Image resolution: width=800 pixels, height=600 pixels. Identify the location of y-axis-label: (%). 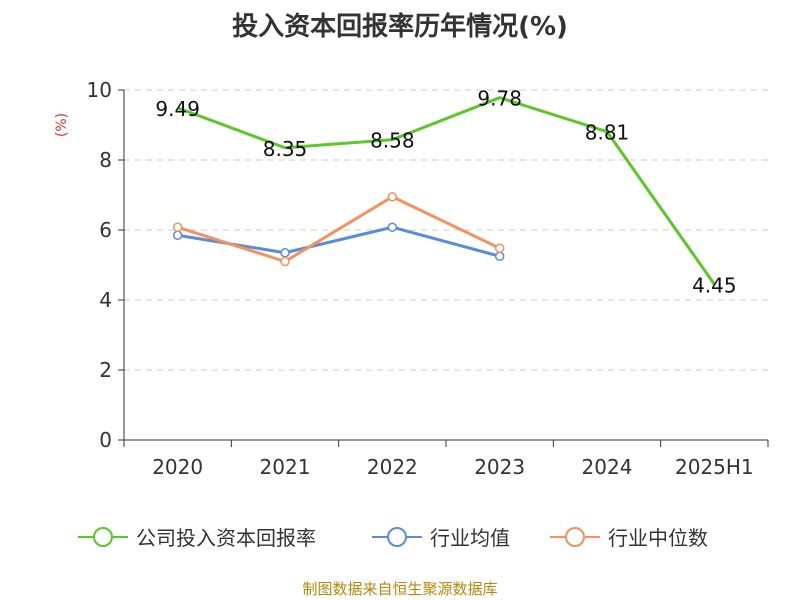
(62, 125).